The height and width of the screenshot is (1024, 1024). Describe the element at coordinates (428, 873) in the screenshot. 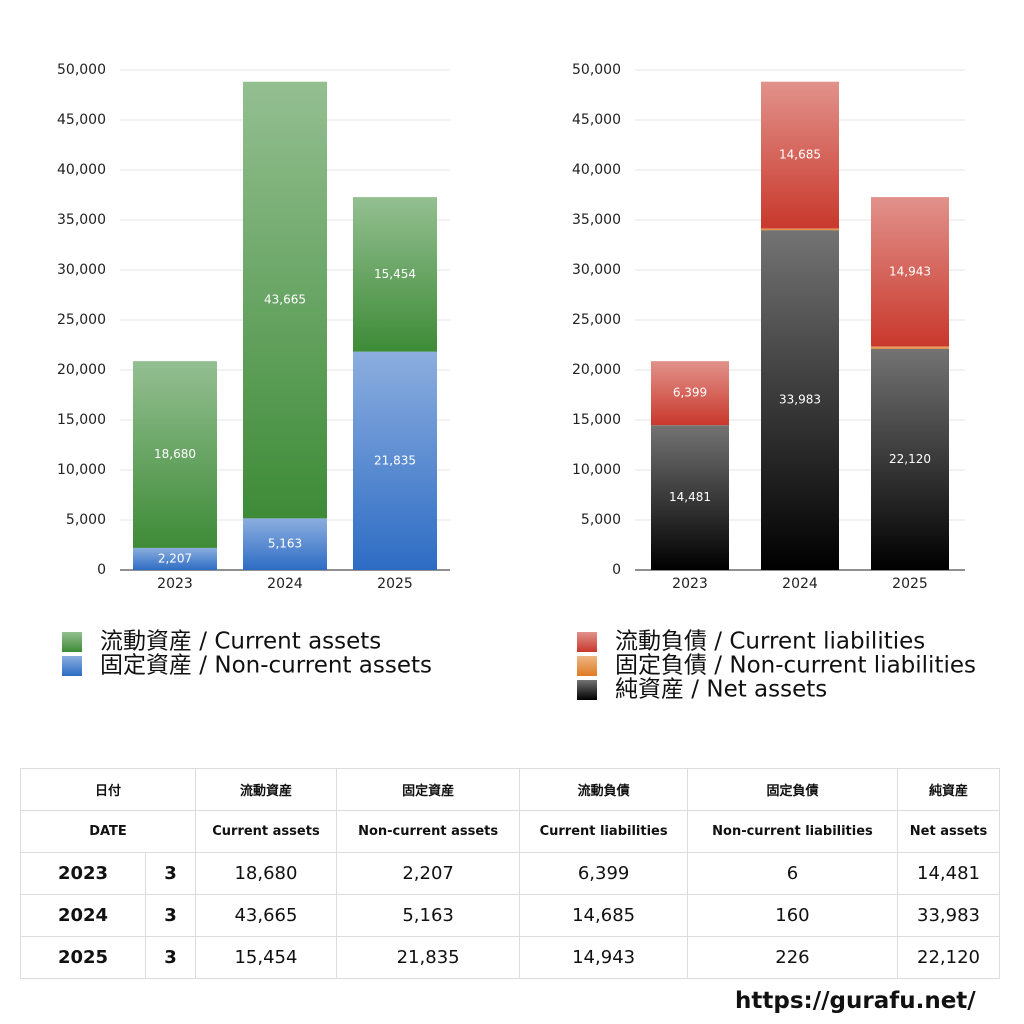

I see `table-cell: 2,207` at that location.